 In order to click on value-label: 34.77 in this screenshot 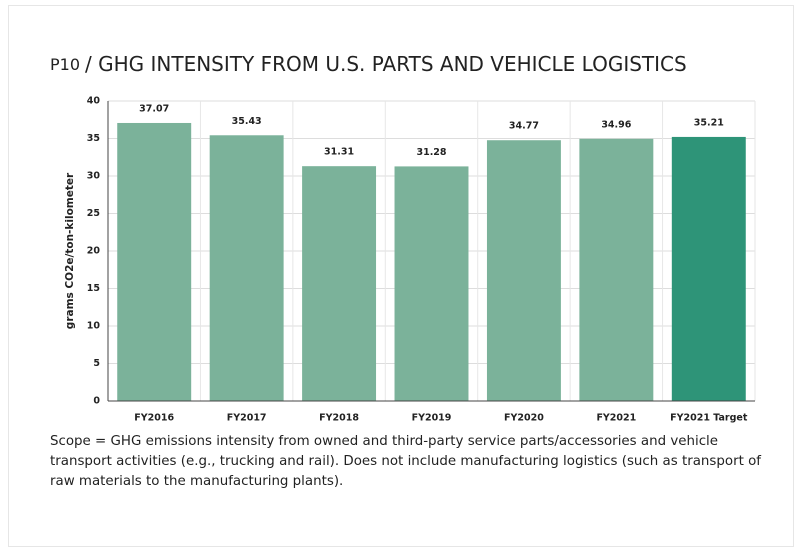, I will do `click(524, 126)`.